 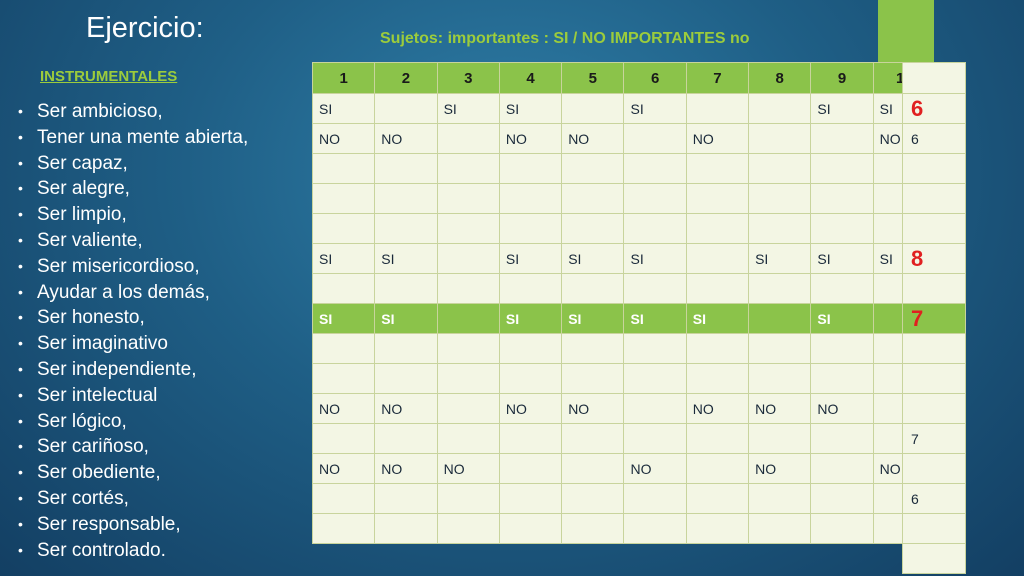 What do you see at coordinates (655, 78) in the screenshot?
I see `column-header: 6` at bounding box center [655, 78].